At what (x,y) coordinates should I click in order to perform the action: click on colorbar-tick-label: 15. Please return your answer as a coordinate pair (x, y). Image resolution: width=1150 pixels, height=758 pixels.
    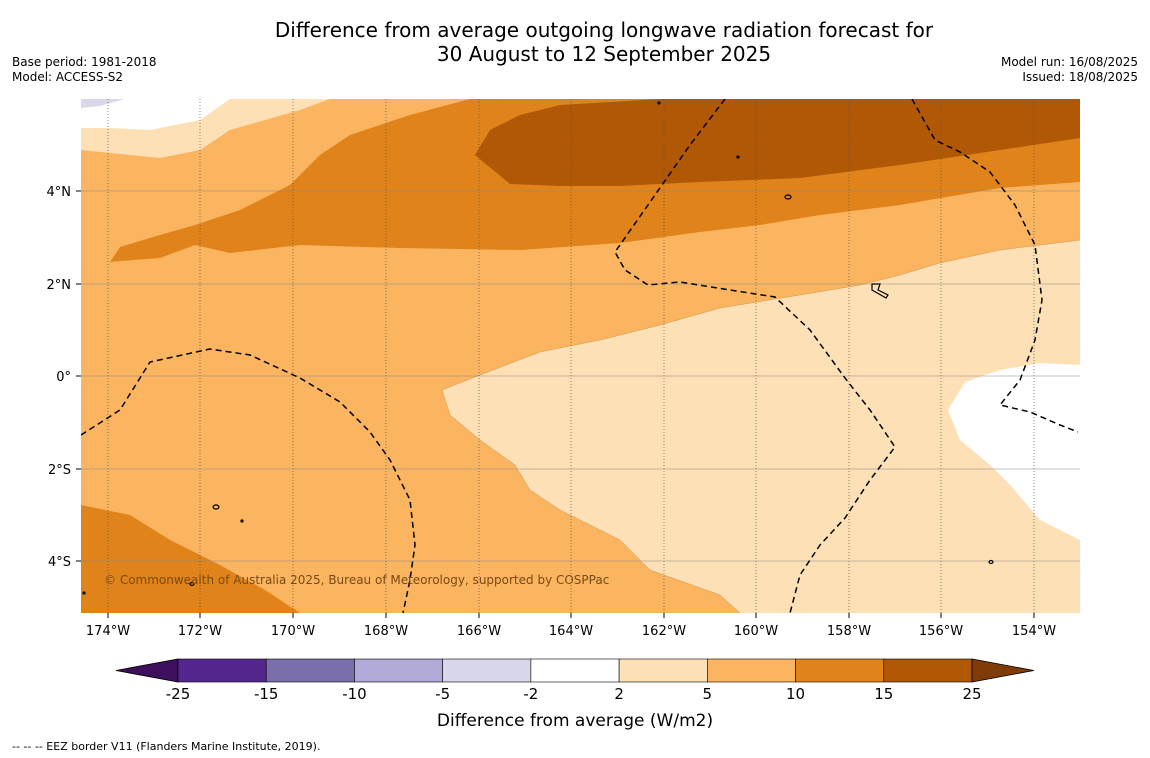
    Looking at the image, I should click on (883, 694).